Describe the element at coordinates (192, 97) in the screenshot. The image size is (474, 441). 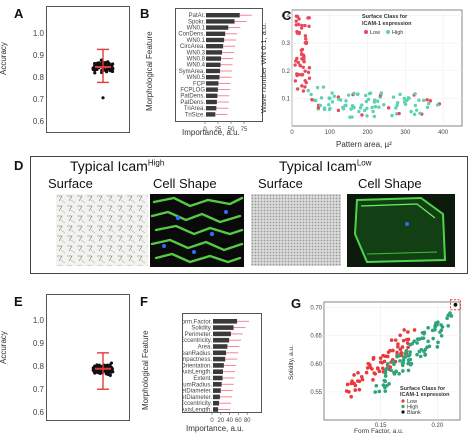
I see `feature-label: PatDens.` at that location.